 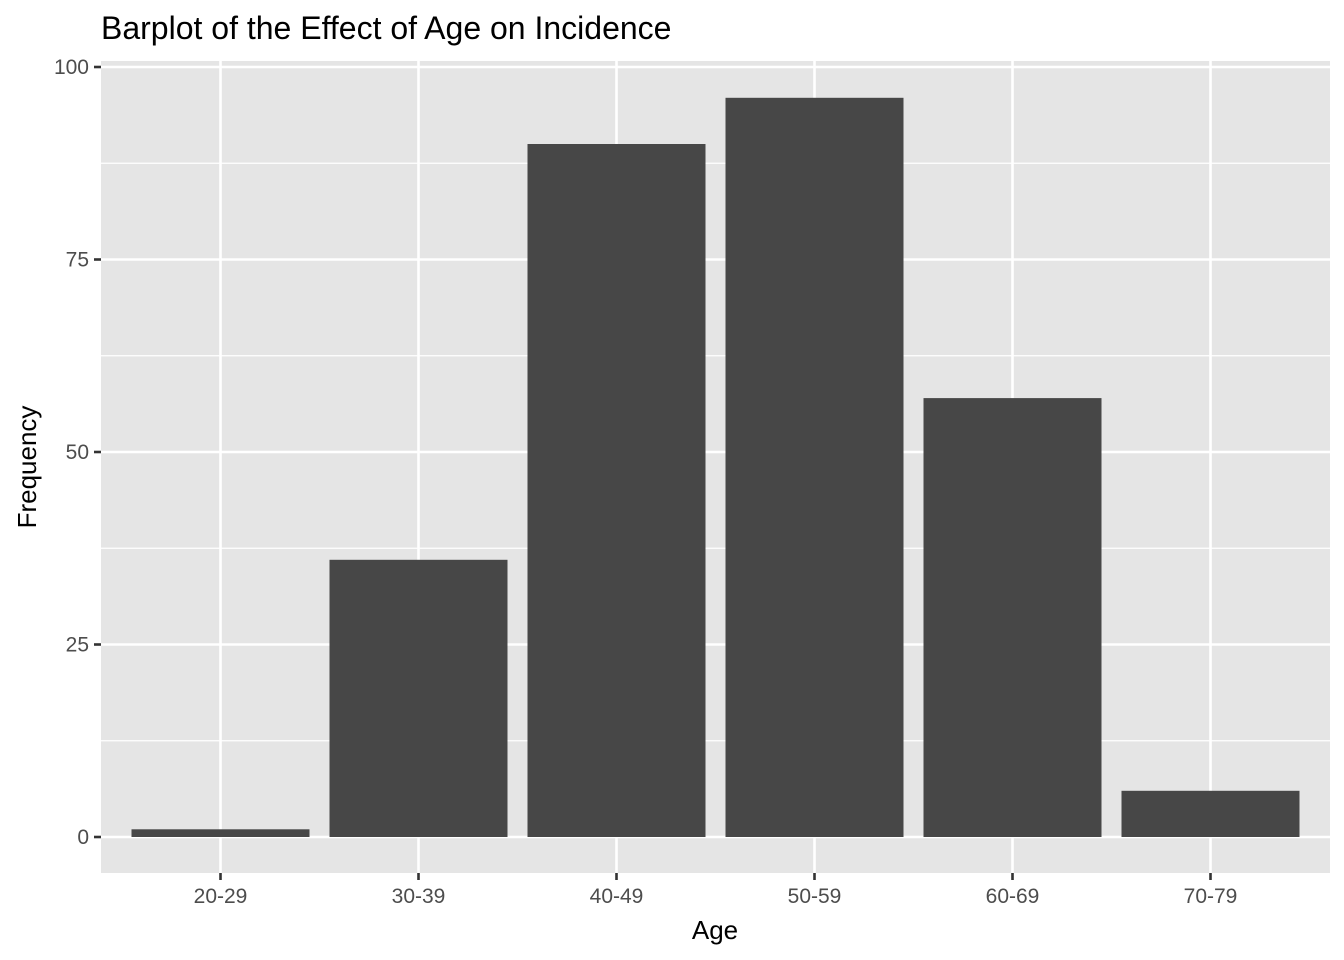 What do you see at coordinates (1013, 896) in the screenshot?
I see `x-tick-label: 60-69` at bounding box center [1013, 896].